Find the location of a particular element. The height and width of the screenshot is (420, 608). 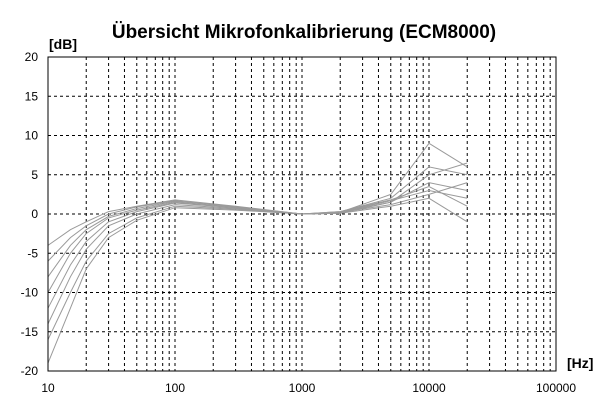

x-axis-label: [Hz] is located at coordinates (580, 363).